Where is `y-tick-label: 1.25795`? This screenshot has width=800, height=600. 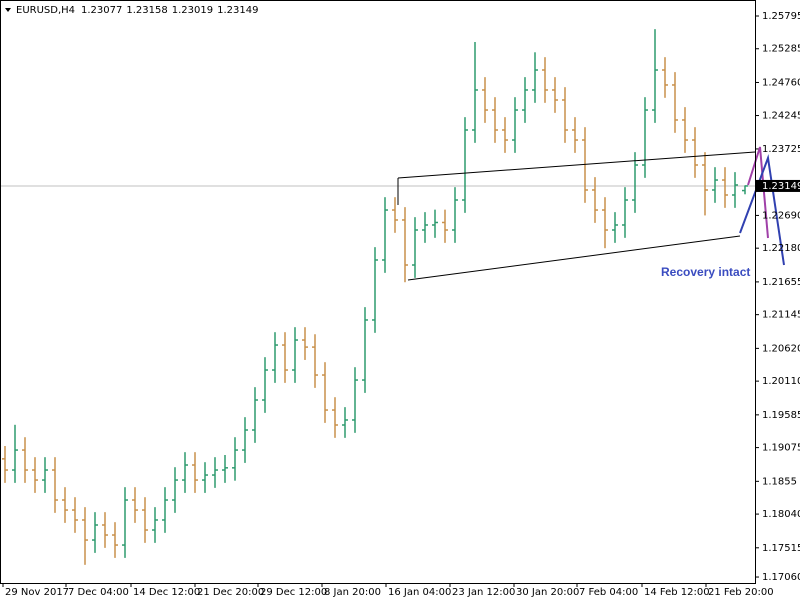 y-tick-label: 1.25795 is located at coordinates (781, 16).